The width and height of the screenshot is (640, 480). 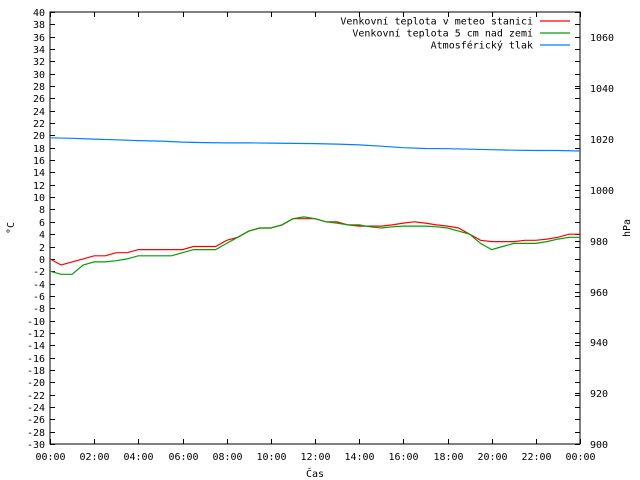 What do you see at coordinates (315, 473) in the screenshot?
I see `x-axis-label: Čas` at bounding box center [315, 473].